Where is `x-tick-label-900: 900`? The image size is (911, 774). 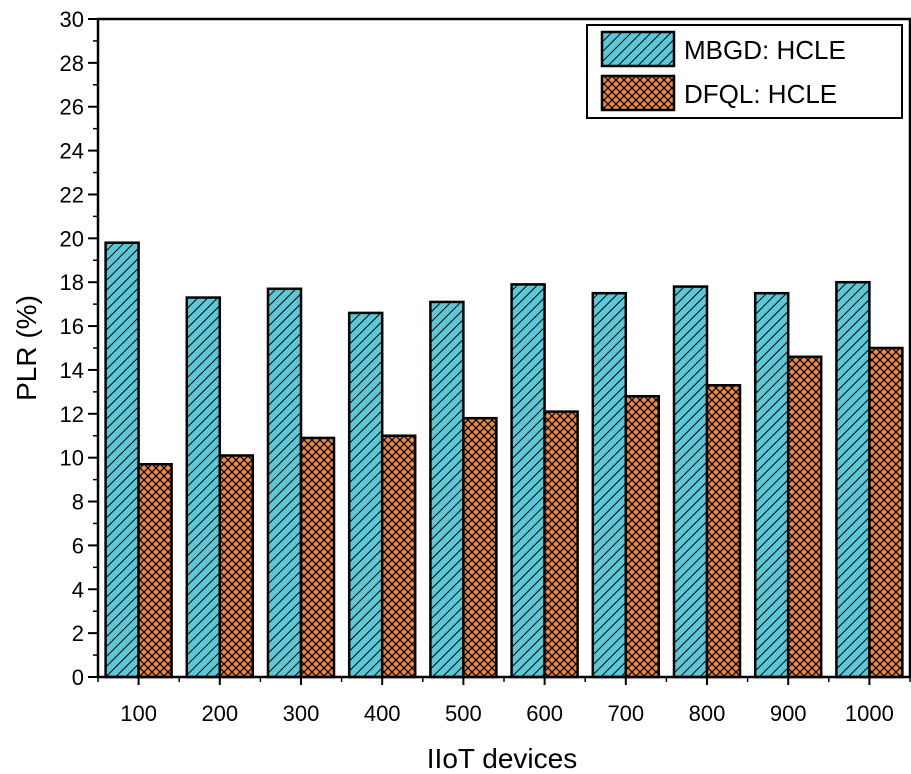
x-tick-label-900: 900 is located at coordinates (788, 713).